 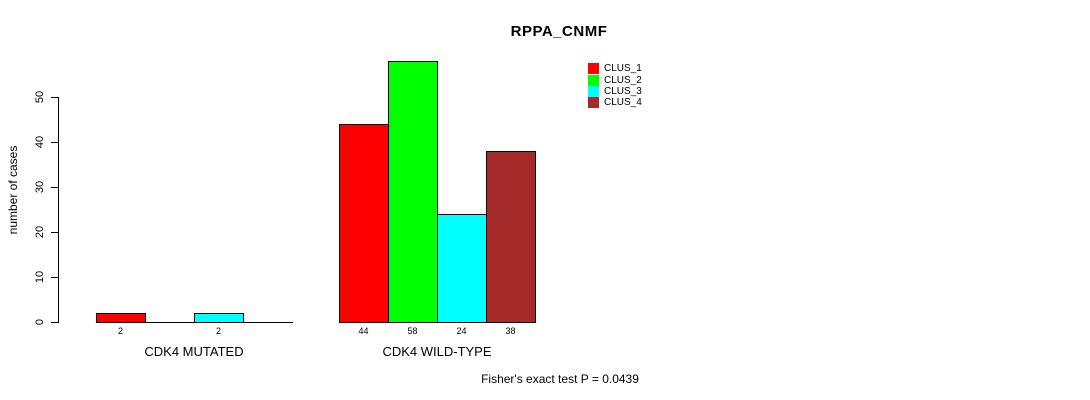 I want to click on legend: CLUS_1 CLUS_2 CLUS_3 CLUS_4, so click(x=615, y=86).